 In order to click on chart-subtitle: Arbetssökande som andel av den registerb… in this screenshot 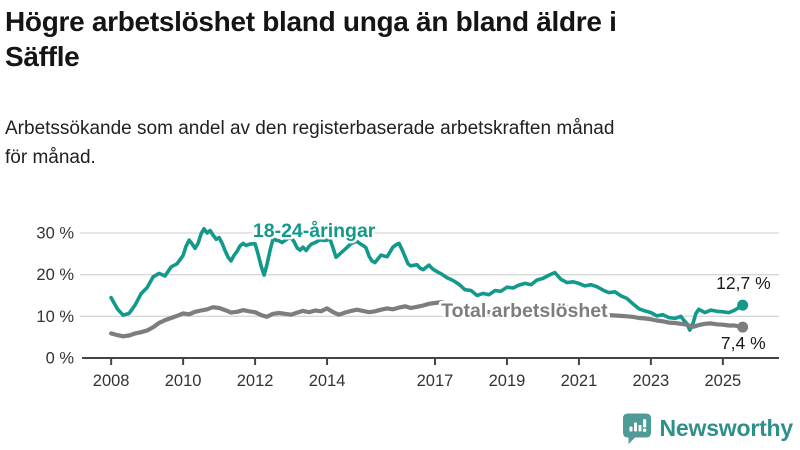, I will do `click(395, 143)`.